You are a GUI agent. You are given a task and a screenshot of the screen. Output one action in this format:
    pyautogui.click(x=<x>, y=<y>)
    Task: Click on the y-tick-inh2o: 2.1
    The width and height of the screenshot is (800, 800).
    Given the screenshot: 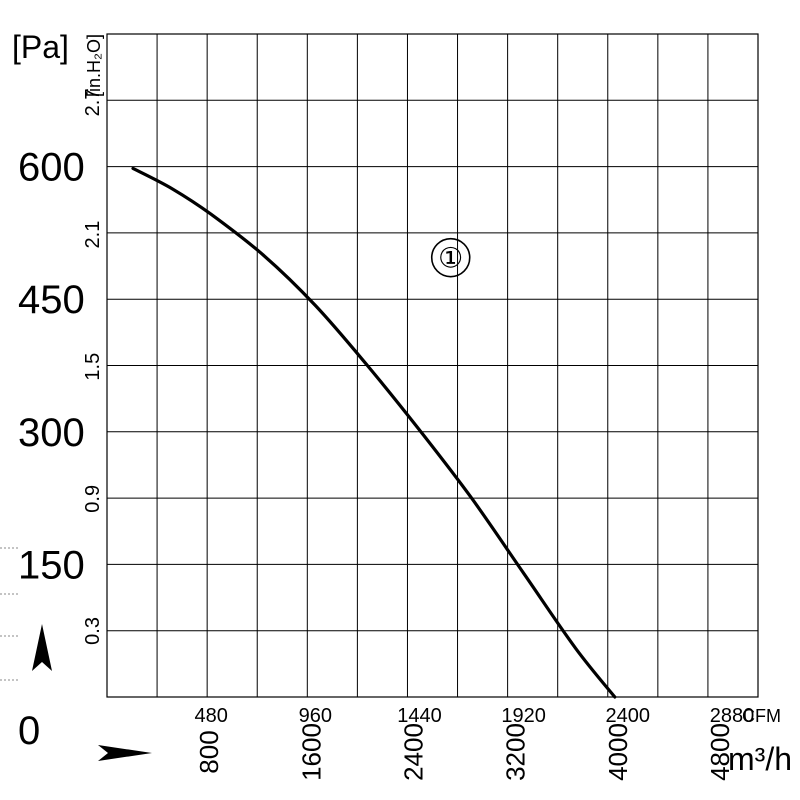 What is the action you would take?
    pyautogui.click(x=93, y=235)
    